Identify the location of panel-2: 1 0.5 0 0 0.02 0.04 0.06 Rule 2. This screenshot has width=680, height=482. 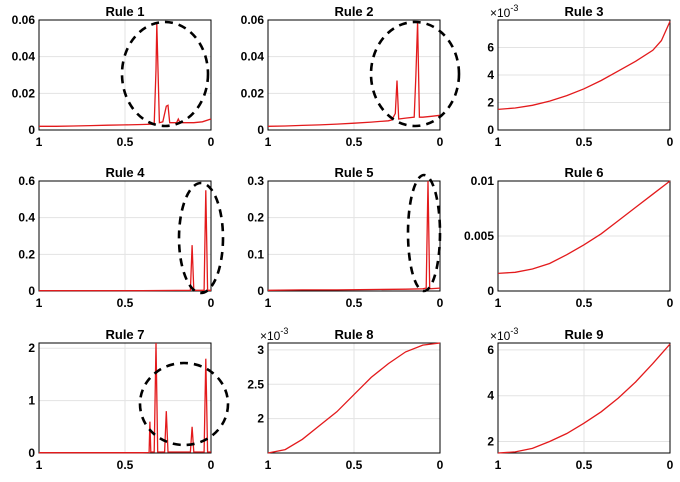
(351, 76).